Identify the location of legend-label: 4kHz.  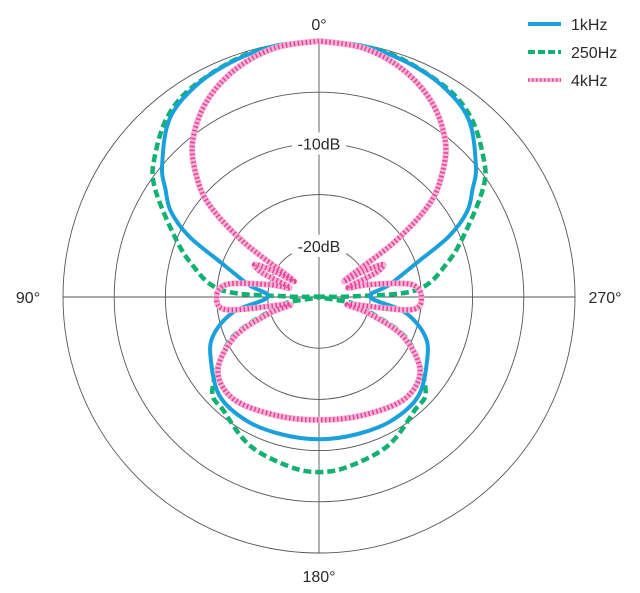
(589, 81).